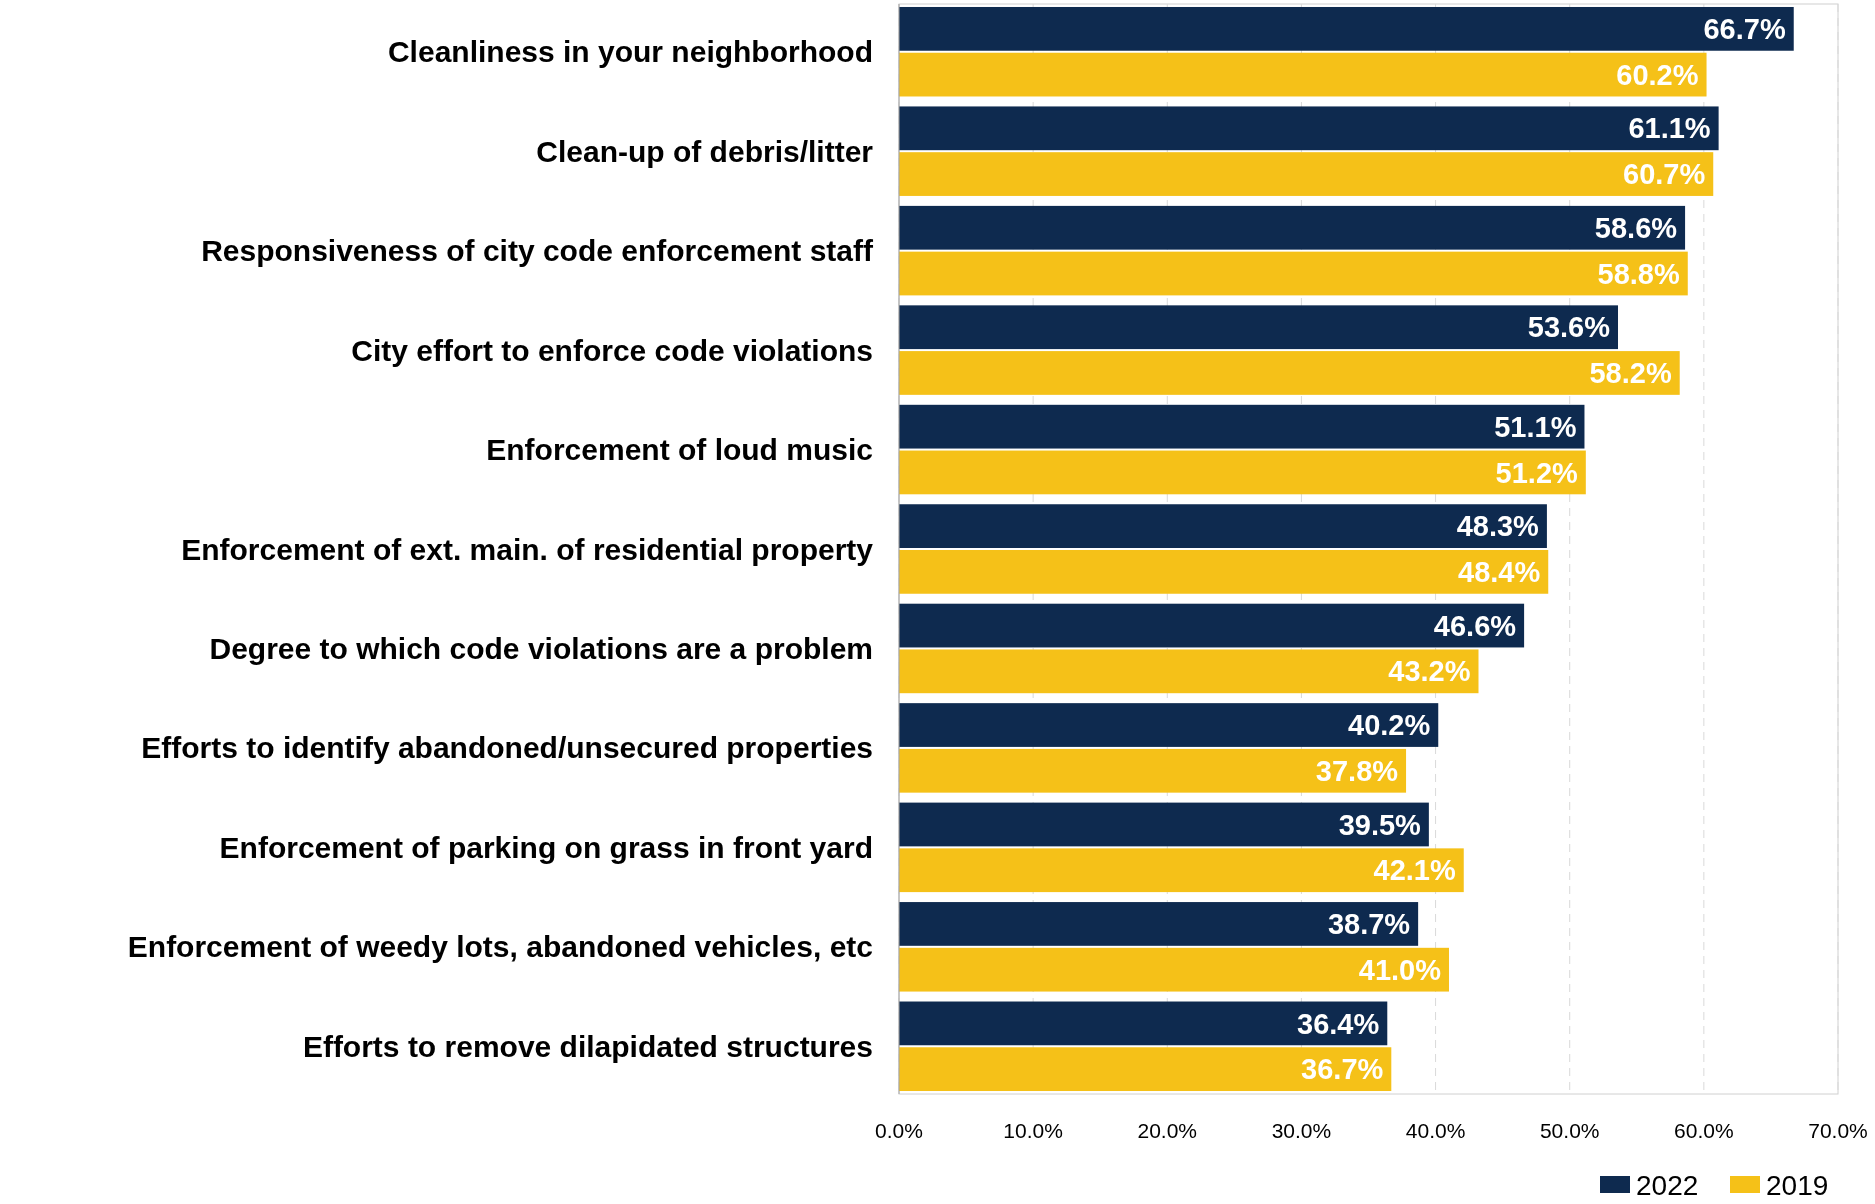 This screenshot has width=1875, height=1204. What do you see at coordinates (1667, 1185) in the screenshot?
I see `legend-label: 2022` at bounding box center [1667, 1185].